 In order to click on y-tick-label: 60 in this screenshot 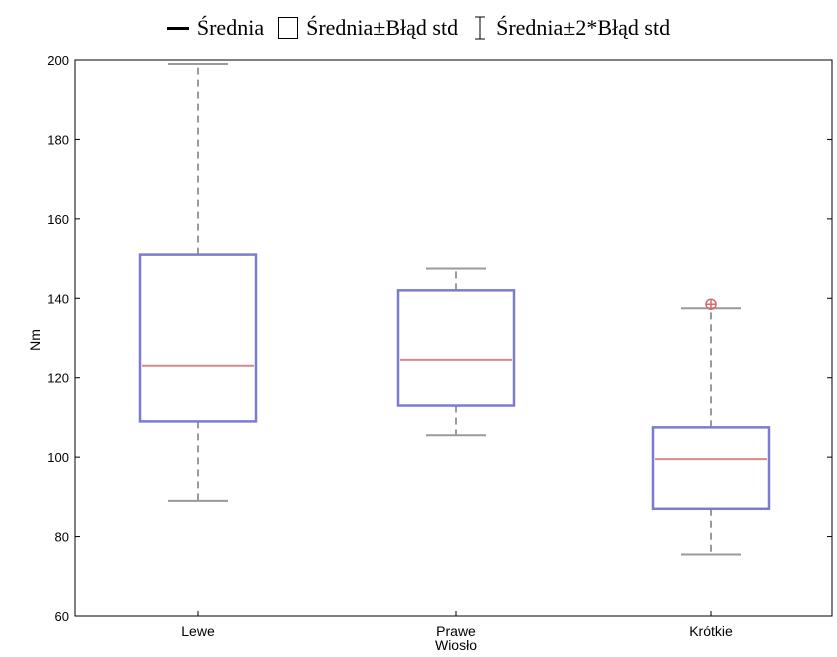, I will do `click(62, 616)`.